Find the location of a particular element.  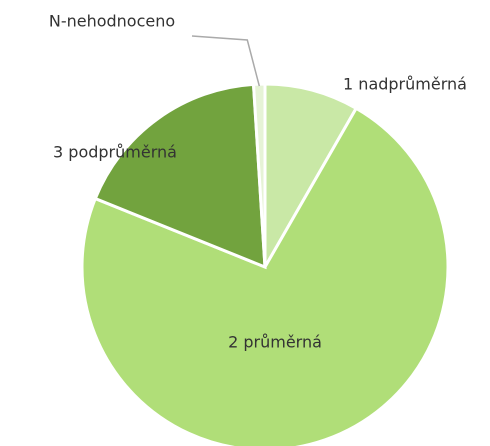

slice-label: 3 podprůměrná is located at coordinates (115, 152).